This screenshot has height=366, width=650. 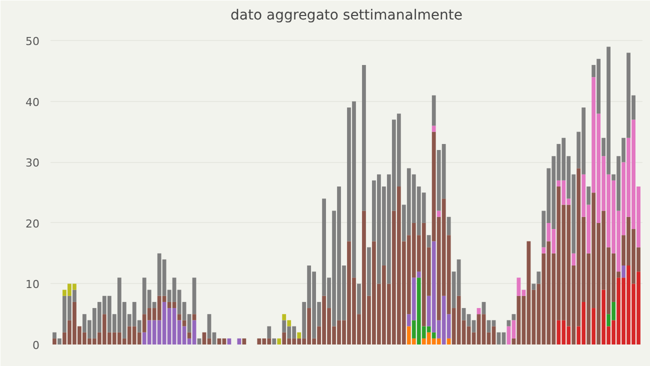 I want to click on y-tick-label: 10, so click(x=33, y=285).